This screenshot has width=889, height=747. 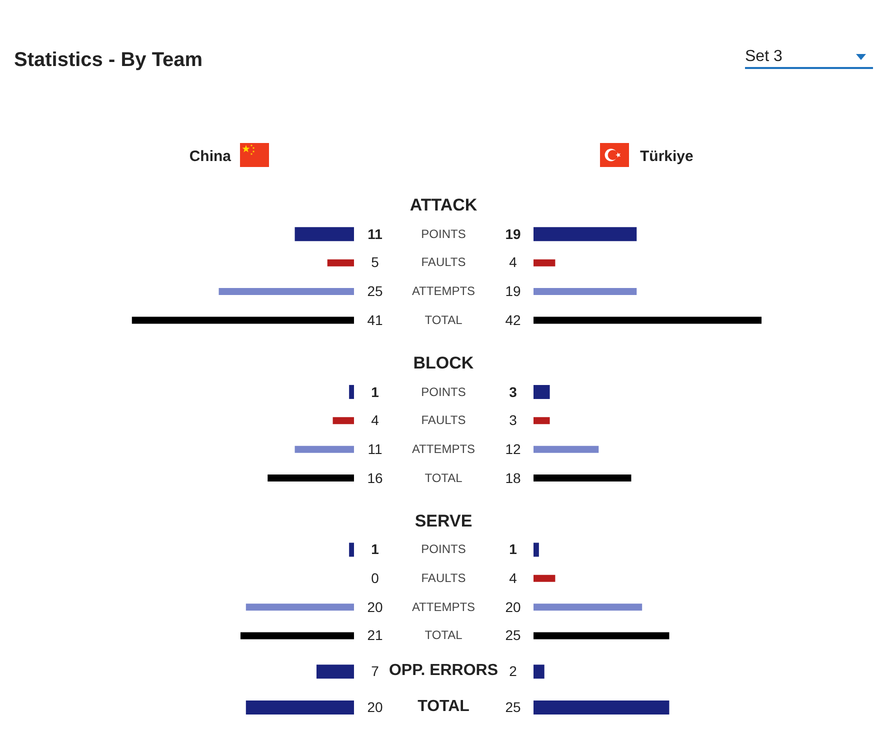 I want to click on data-label: 5, so click(x=375, y=262).